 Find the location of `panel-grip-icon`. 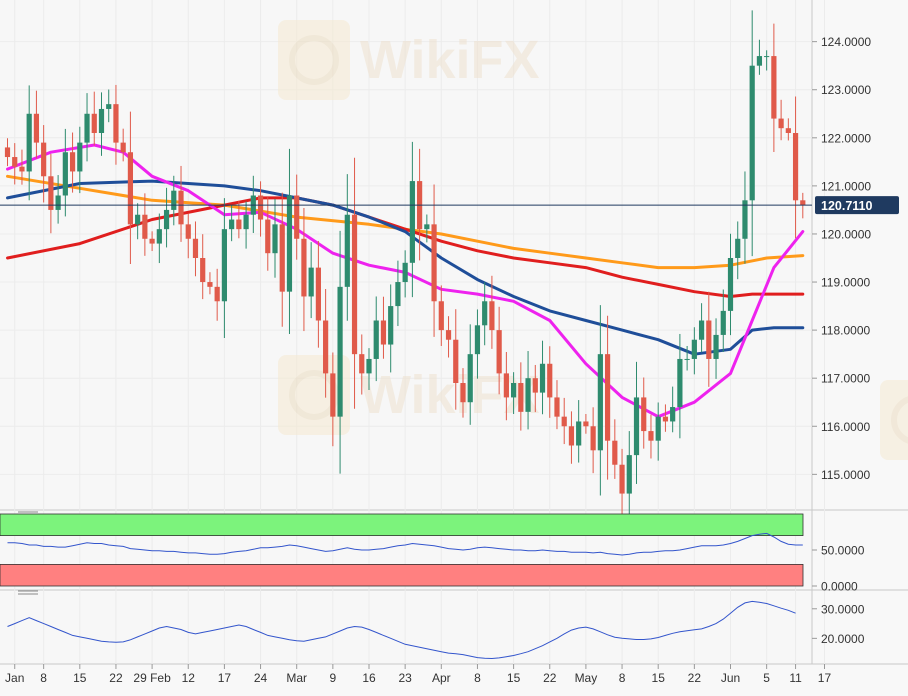

panel-grip-icon is located at coordinates (28, 592).